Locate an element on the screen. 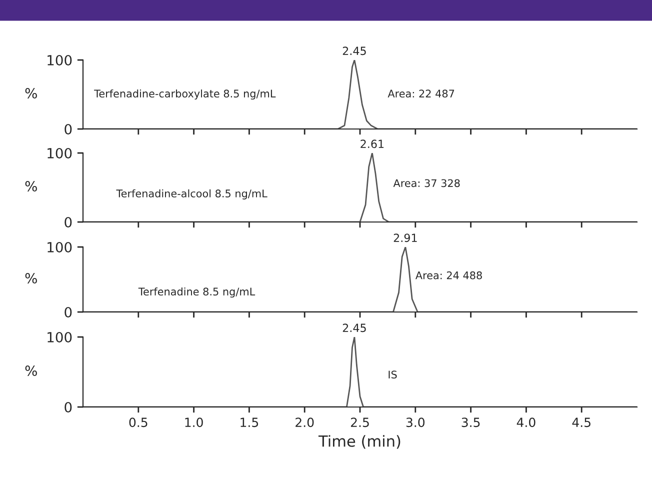  x-tick-label: 2.5 is located at coordinates (359, 423).